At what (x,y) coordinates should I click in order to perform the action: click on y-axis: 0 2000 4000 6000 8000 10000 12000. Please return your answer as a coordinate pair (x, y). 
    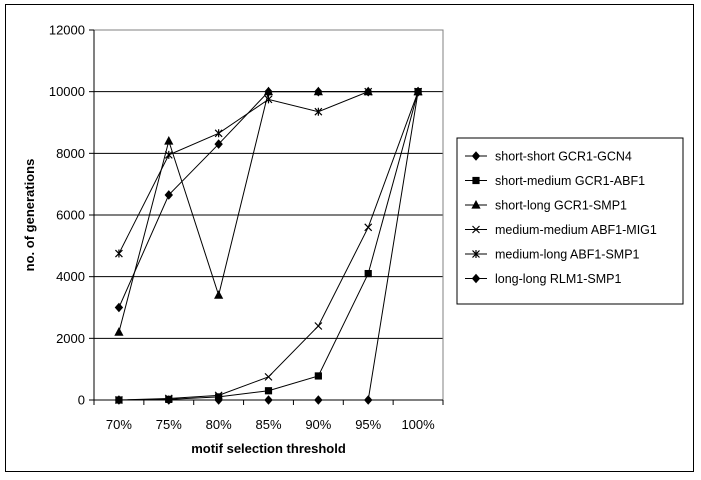
    Looking at the image, I should click on (72, 215).